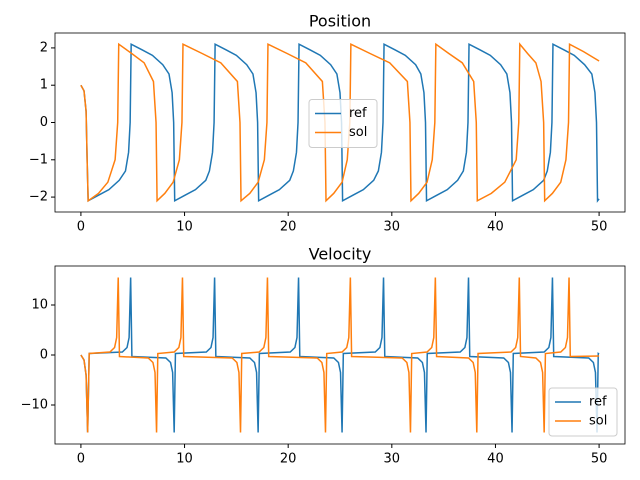 The width and height of the screenshot is (640, 480). What do you see at coordinates (38, 159) in the screenshot?
I see `y-tick-label: −1` at bounding box center [38, 159].